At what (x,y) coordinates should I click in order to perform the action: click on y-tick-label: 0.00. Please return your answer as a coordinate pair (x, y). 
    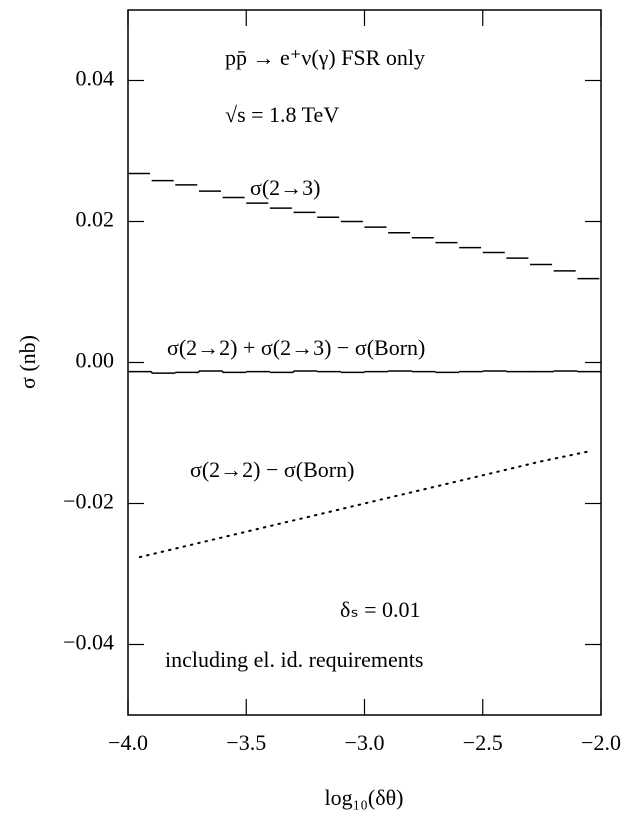
    Looking at the image, I should click on (95, 360).